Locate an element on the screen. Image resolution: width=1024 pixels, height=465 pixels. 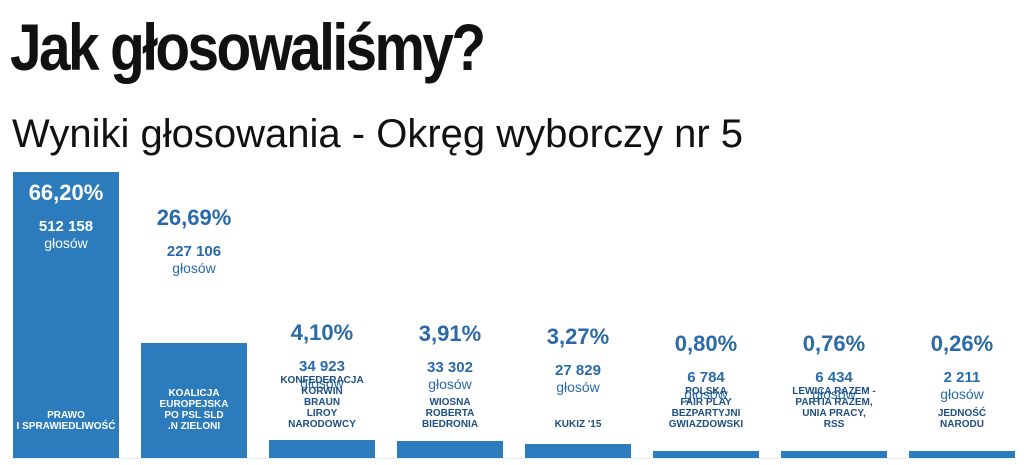
party-name: POLSKA FAIR PLAY BEZPARTYJNI GWIAZDOWSKI is located at coordinates (706, 408).